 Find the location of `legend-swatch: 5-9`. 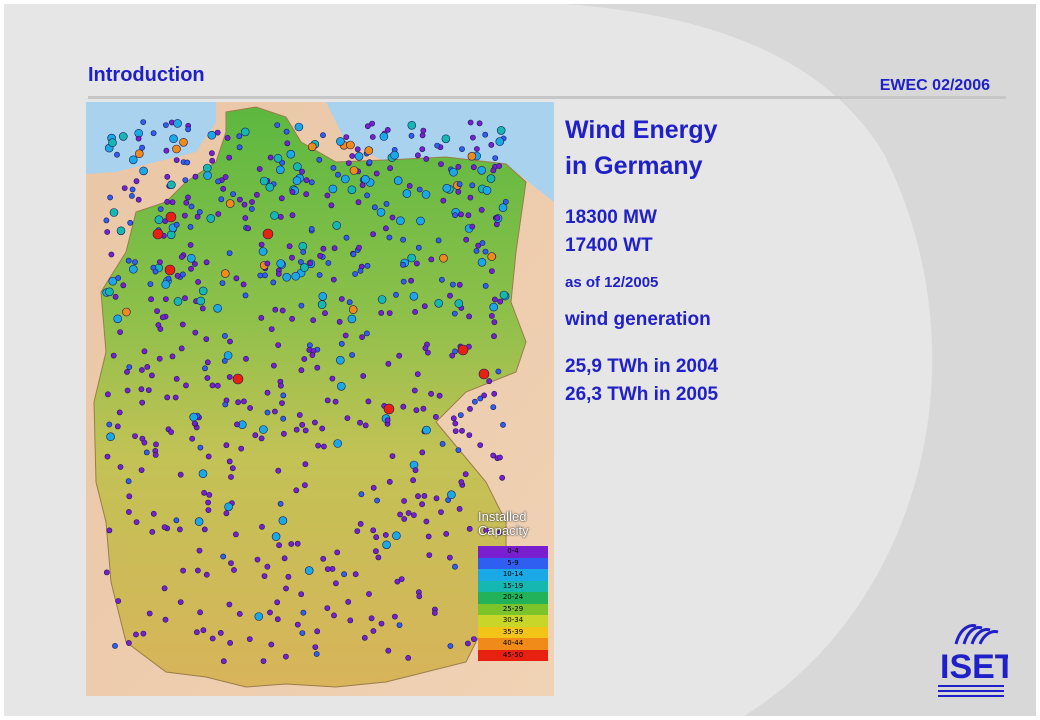

legend-swatch: 5-9 is located at coordinates (513, 563).